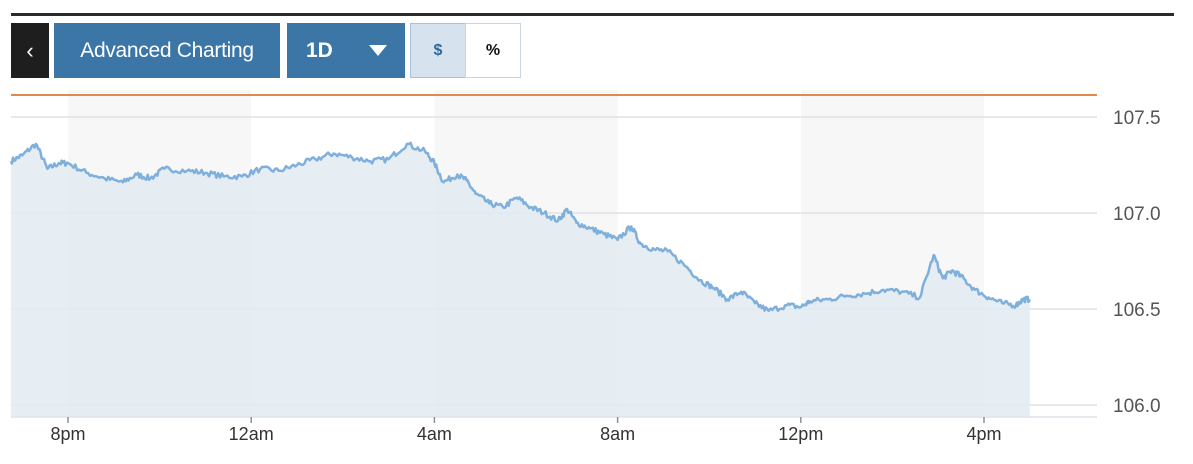 The image size is (1193, 464). I want to click on y-tick-label: 106.0, so click(1137, 406).